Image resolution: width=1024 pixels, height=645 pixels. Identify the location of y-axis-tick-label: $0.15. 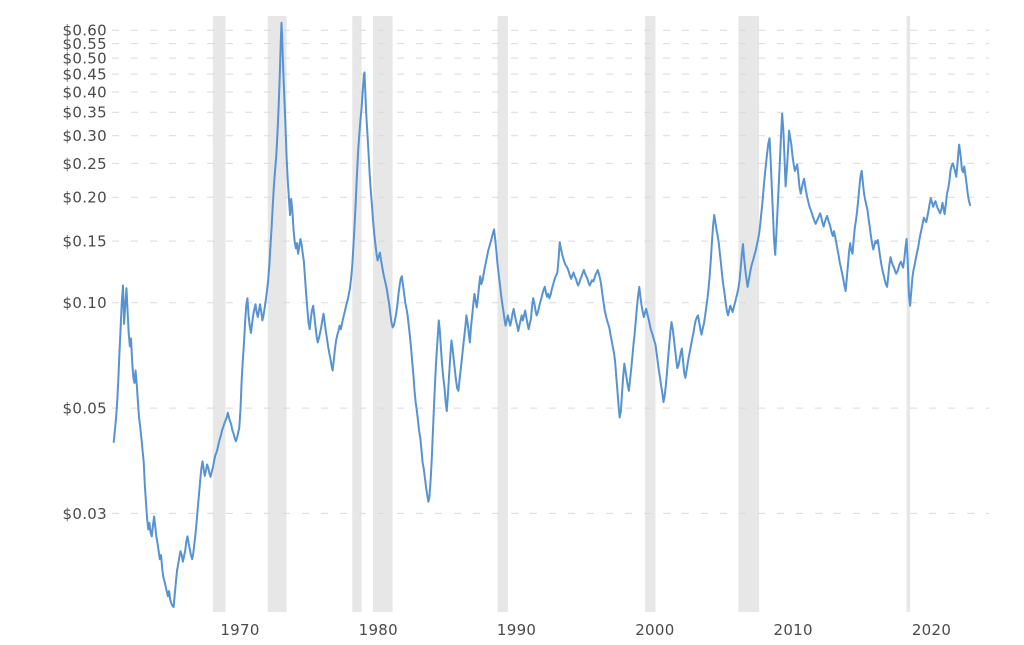
(85, 242).